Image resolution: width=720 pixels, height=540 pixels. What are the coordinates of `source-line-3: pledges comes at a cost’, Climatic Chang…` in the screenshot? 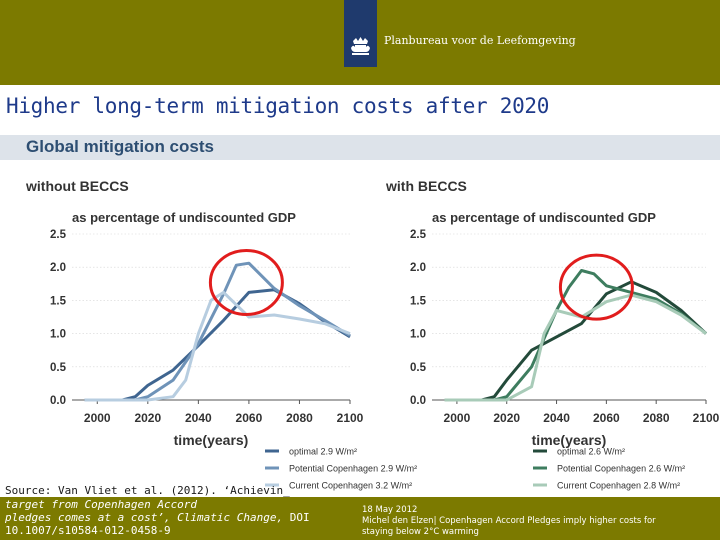 It's located at (177, 517).